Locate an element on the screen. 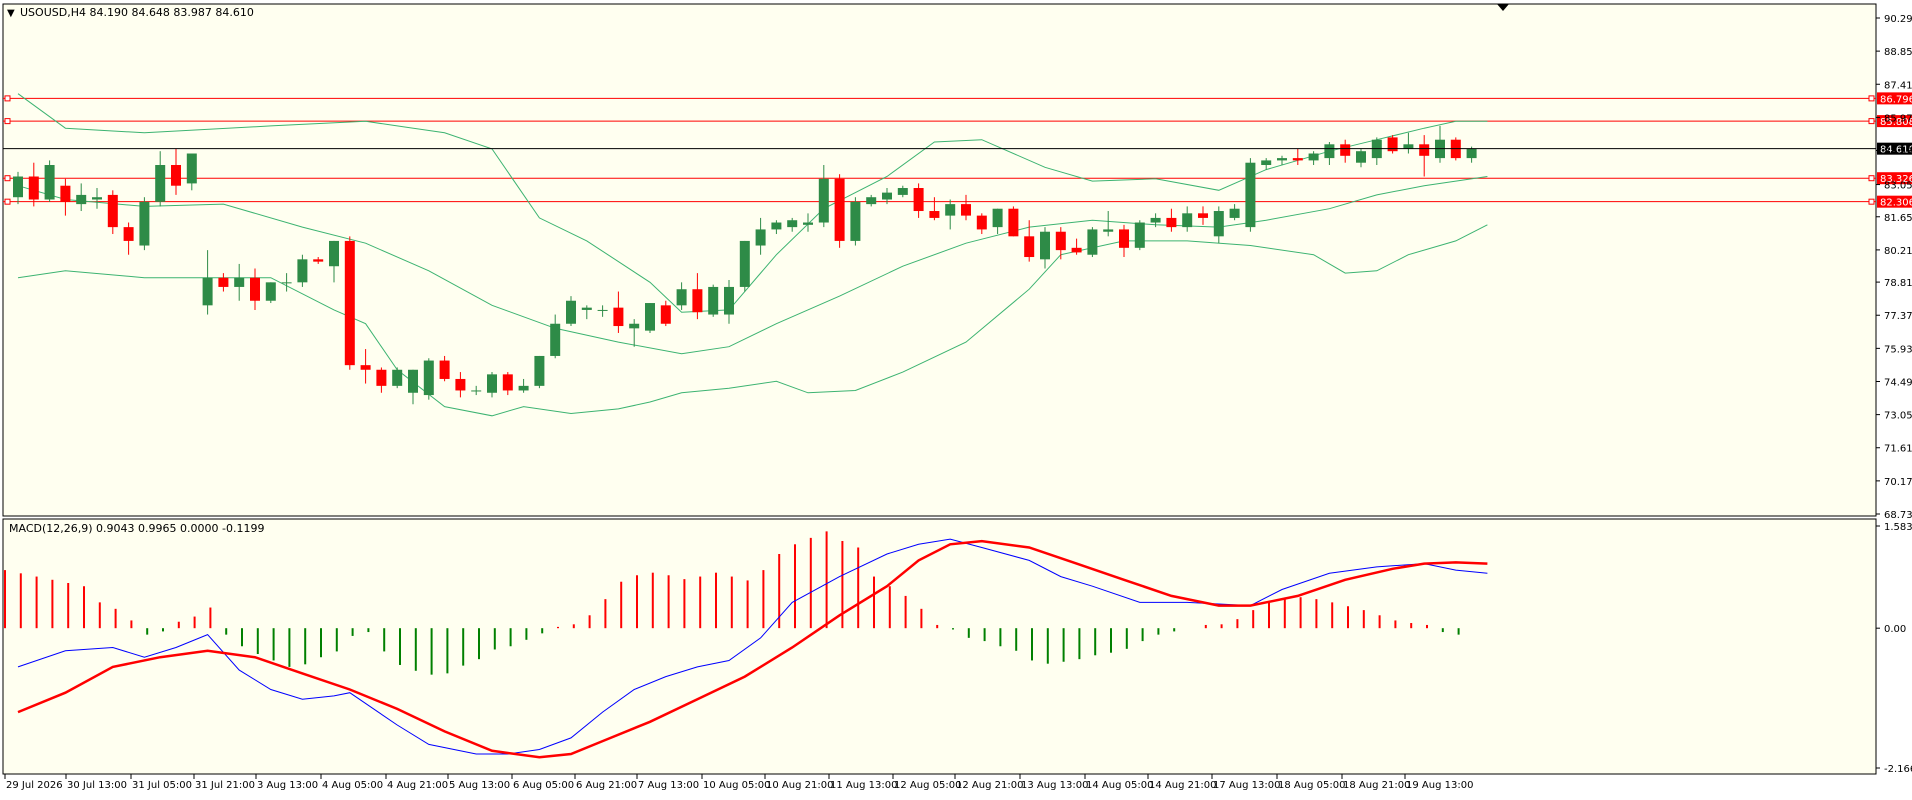  time-tick-label: 18 Aug 05:00 is located at coordinates (1311, 785).